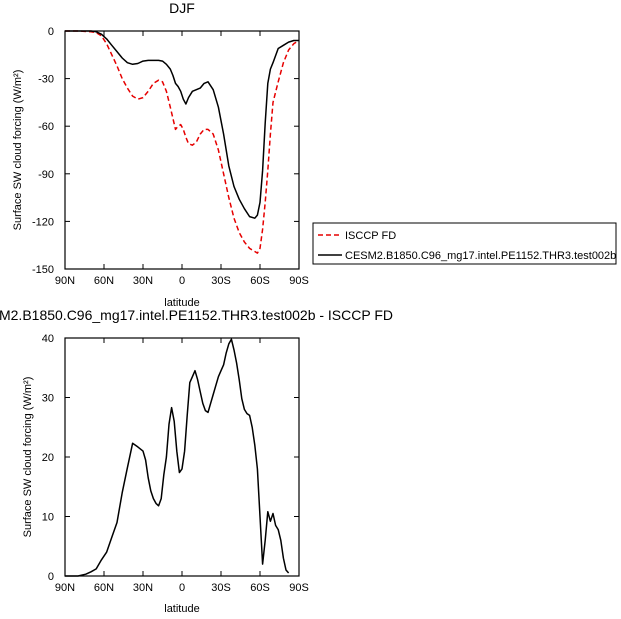 The image size is (621, 619). What do you see at coordinates (43, 270) in the screenshot?
I see `y-tick-label: -150` at bounding box center [43, 270].